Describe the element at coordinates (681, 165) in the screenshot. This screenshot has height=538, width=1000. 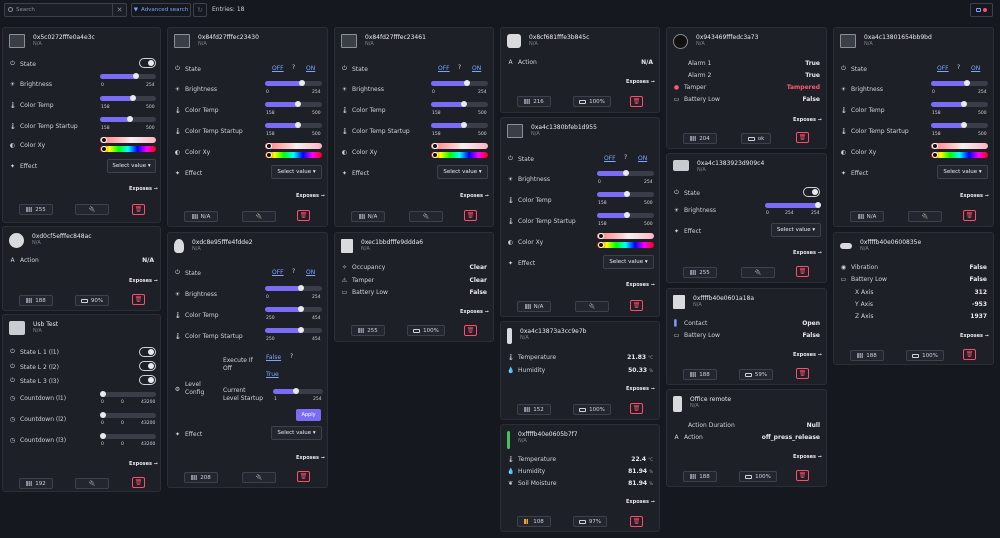
I see `device-image` at that location.